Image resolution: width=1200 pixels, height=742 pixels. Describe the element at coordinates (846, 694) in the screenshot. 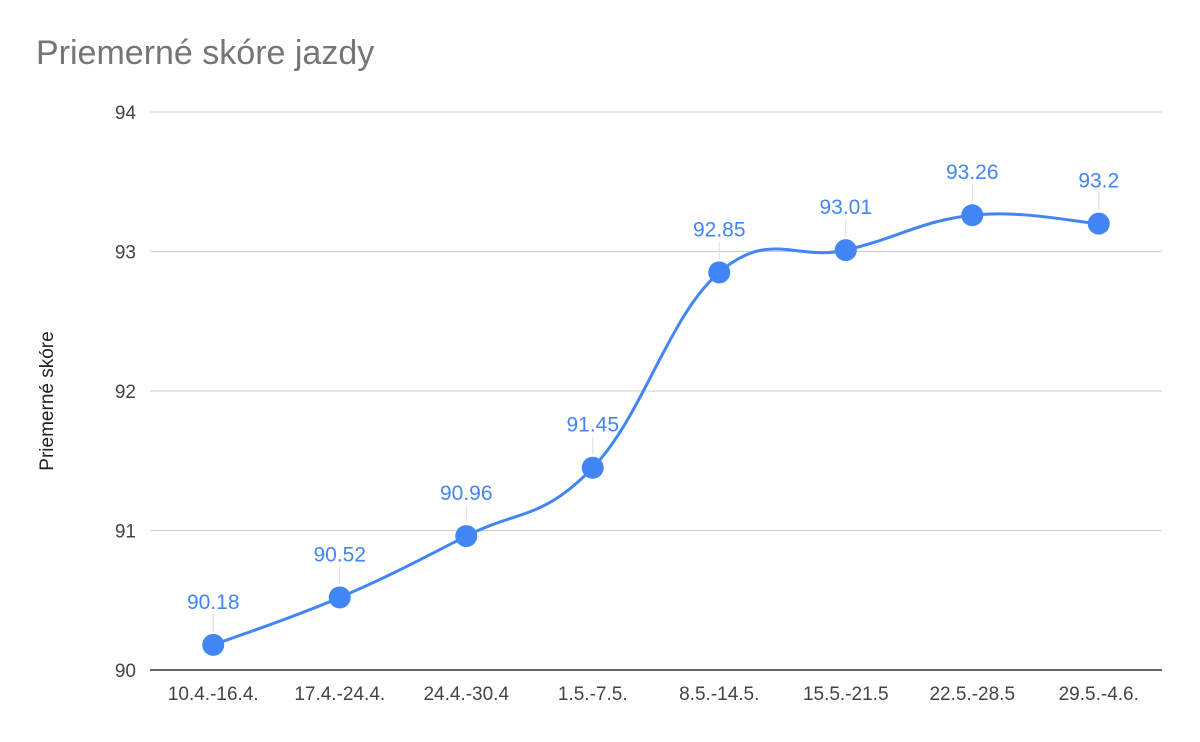

I see `x-tick-label: 15.5.-21.5` at that location.